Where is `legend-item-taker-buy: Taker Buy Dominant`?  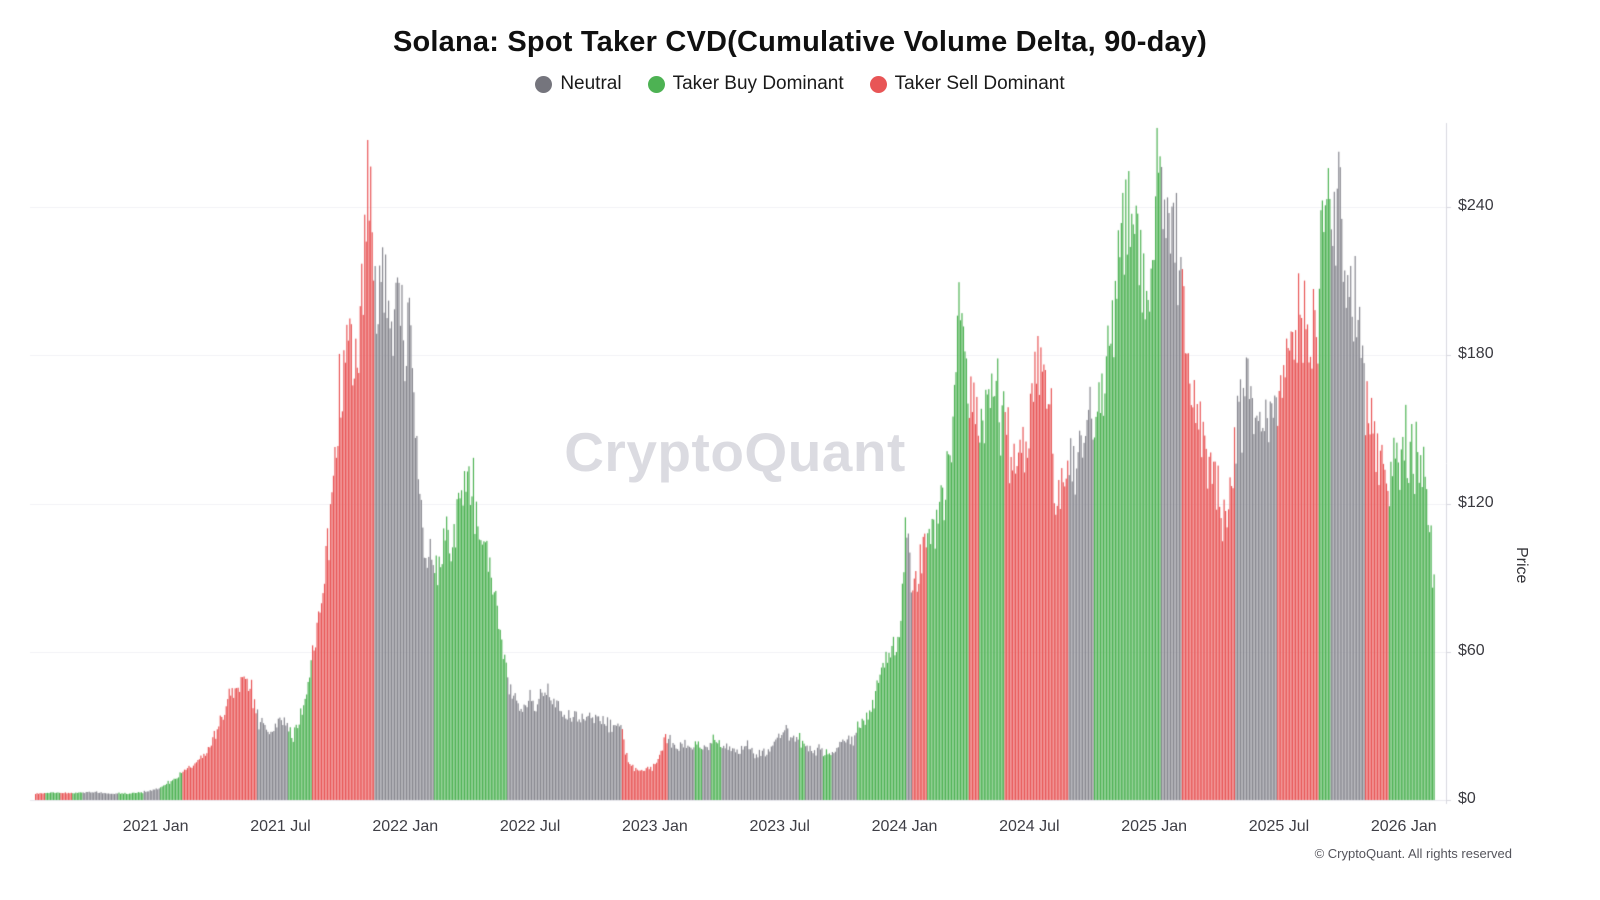 legend-item-taker-buy: Taker Buy Dominant is located at coordinates (745, 84).